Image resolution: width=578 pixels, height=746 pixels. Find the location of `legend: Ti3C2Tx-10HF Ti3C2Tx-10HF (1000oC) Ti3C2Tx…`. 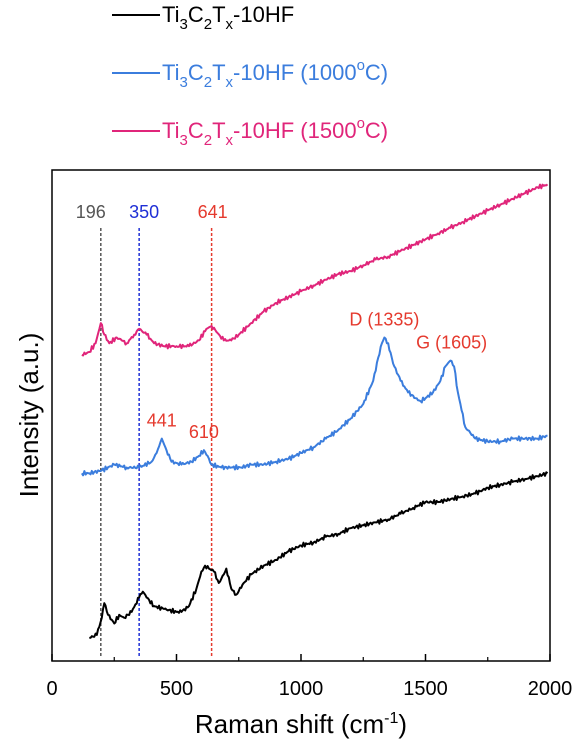

legend: Ti3C2Tx-10HF Ti3C2Tx-10HF (1000oC) Ti3C2Tx… is located at coordinates (250, 75).